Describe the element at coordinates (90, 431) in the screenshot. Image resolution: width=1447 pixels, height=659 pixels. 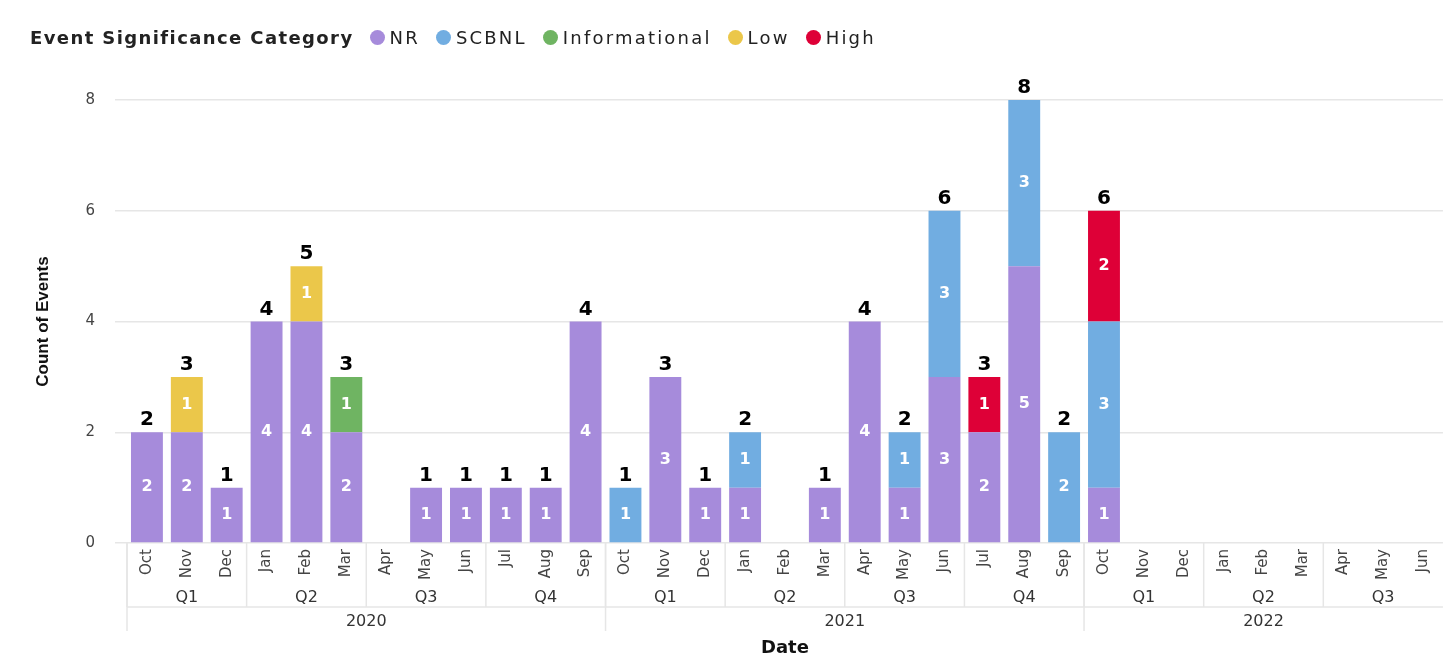
I see `y-tick-label: 2` at that location.